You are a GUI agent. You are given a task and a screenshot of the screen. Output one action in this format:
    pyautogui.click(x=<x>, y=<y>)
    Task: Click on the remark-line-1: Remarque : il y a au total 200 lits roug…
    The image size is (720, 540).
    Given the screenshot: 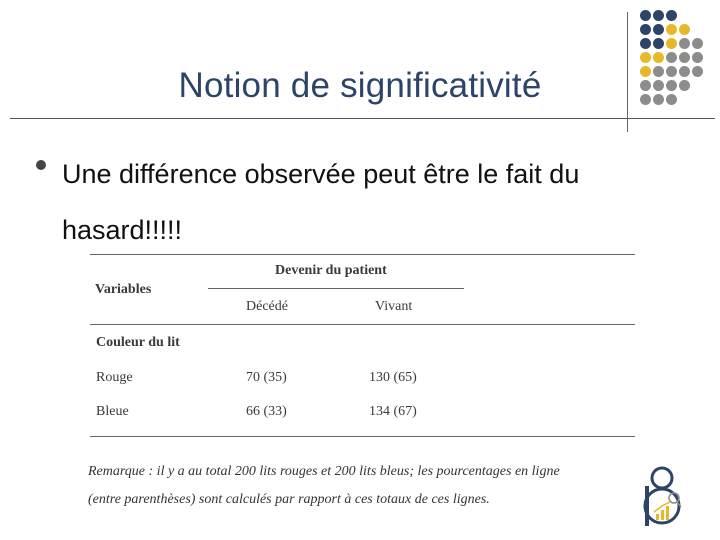 What is the action you would take?
    pyautogui.click(x=324, y=471)
    